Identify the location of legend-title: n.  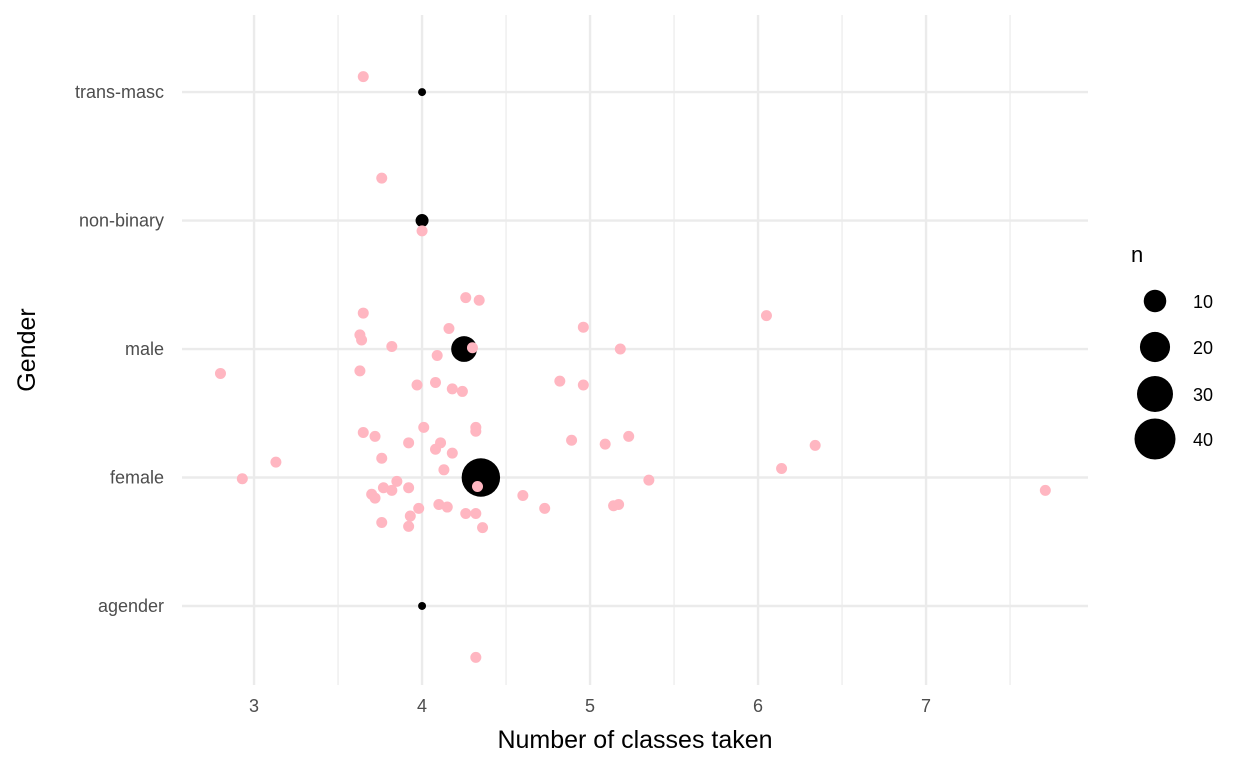
(1137, 254).